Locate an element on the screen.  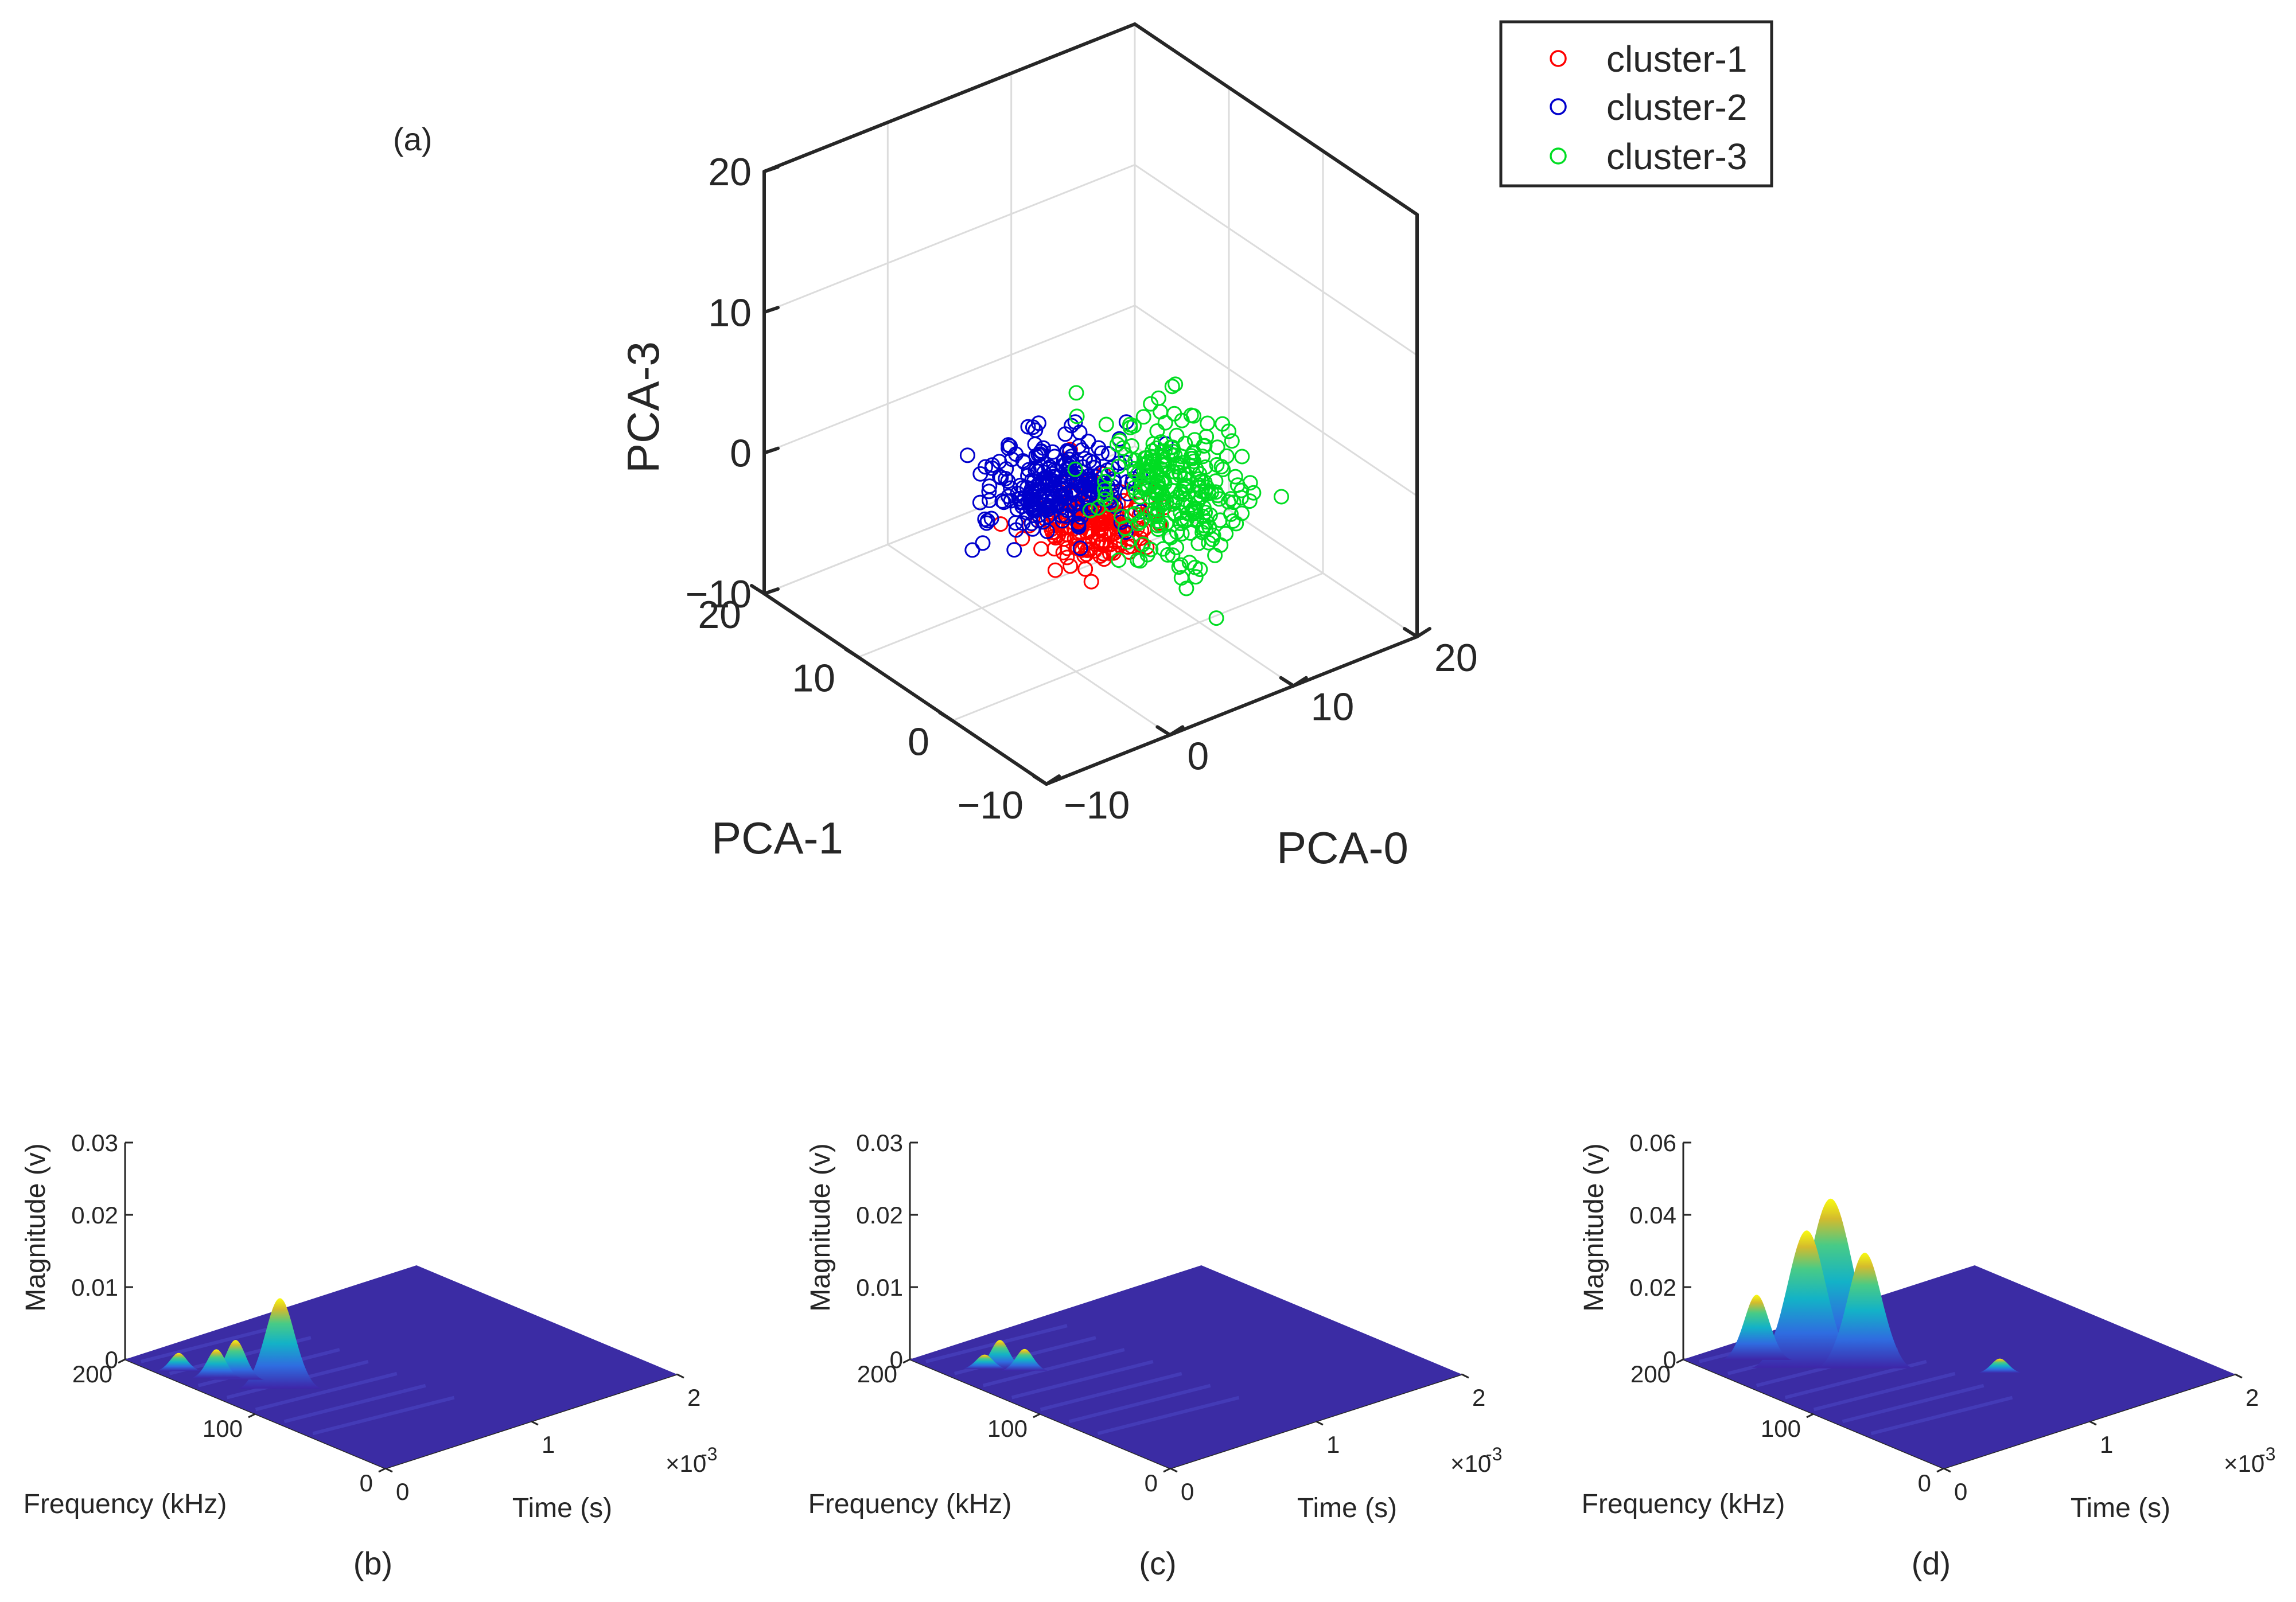
z-tick-label: −10 is located at coordinates (719, 594).